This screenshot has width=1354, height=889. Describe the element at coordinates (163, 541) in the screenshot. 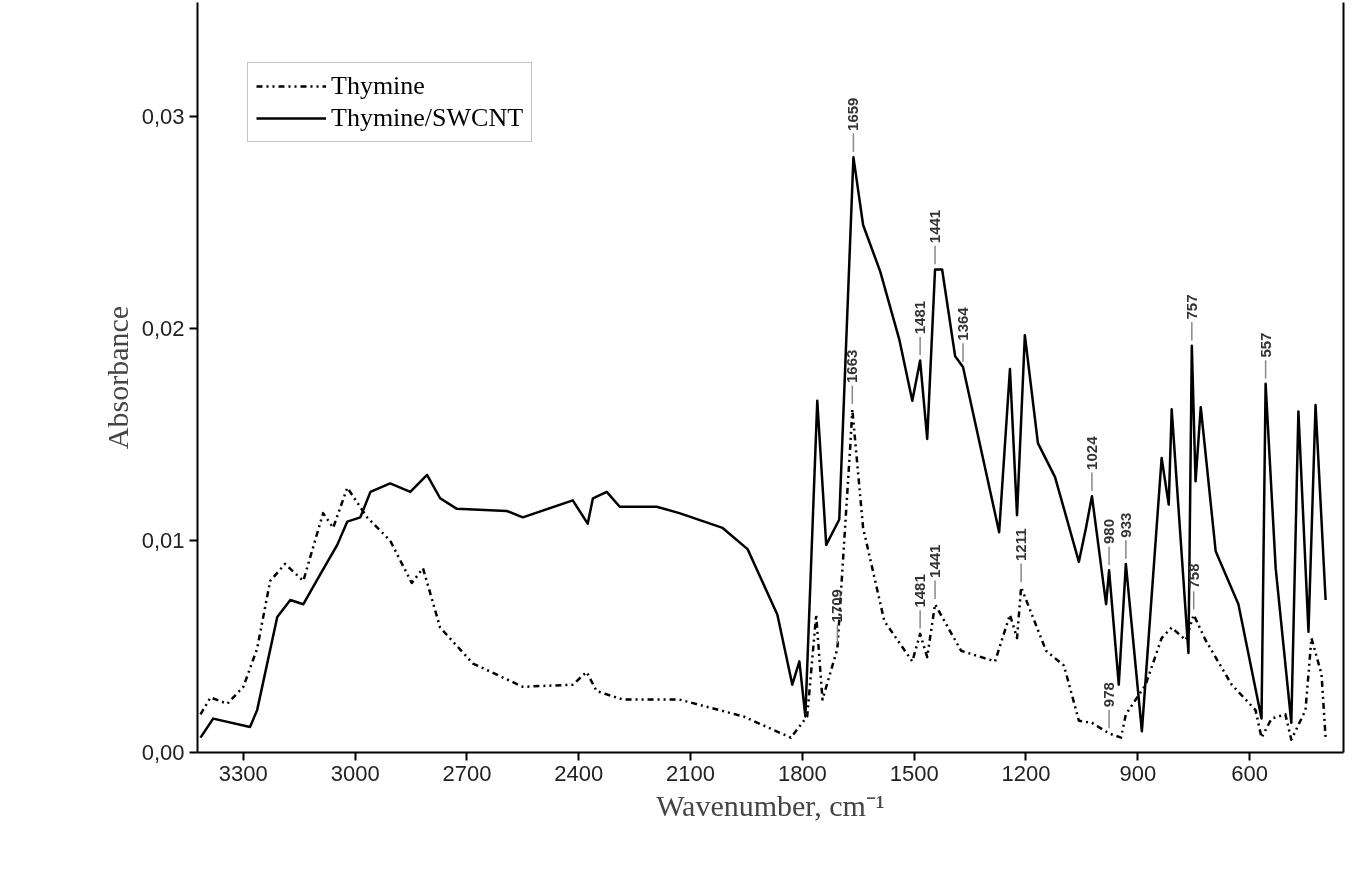

I see `y-tick-label: 0,01` at that location.